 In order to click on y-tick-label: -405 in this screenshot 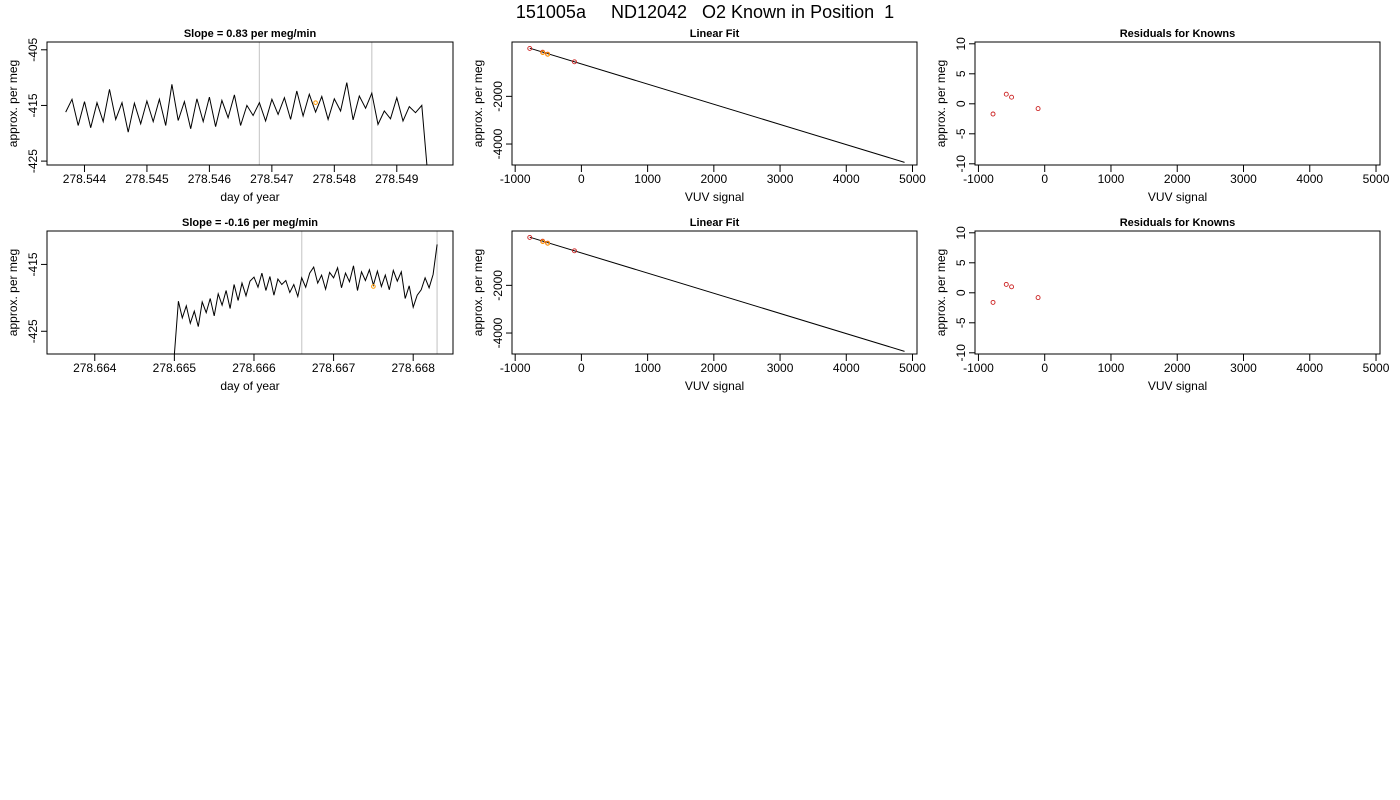, I will do `click(33, 49)`.